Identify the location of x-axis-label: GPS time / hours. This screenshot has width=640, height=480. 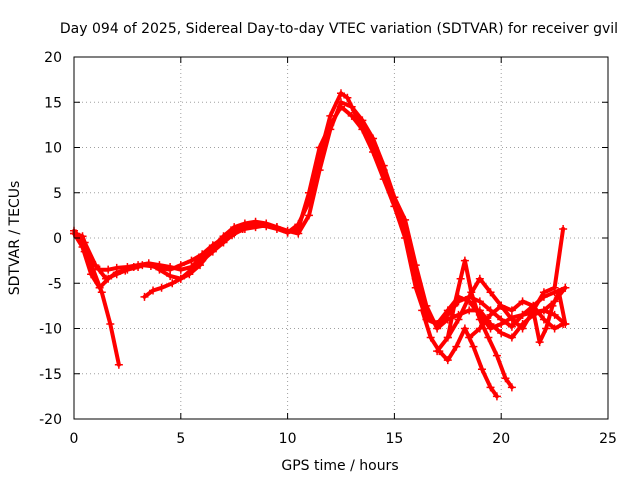
(339, 466).